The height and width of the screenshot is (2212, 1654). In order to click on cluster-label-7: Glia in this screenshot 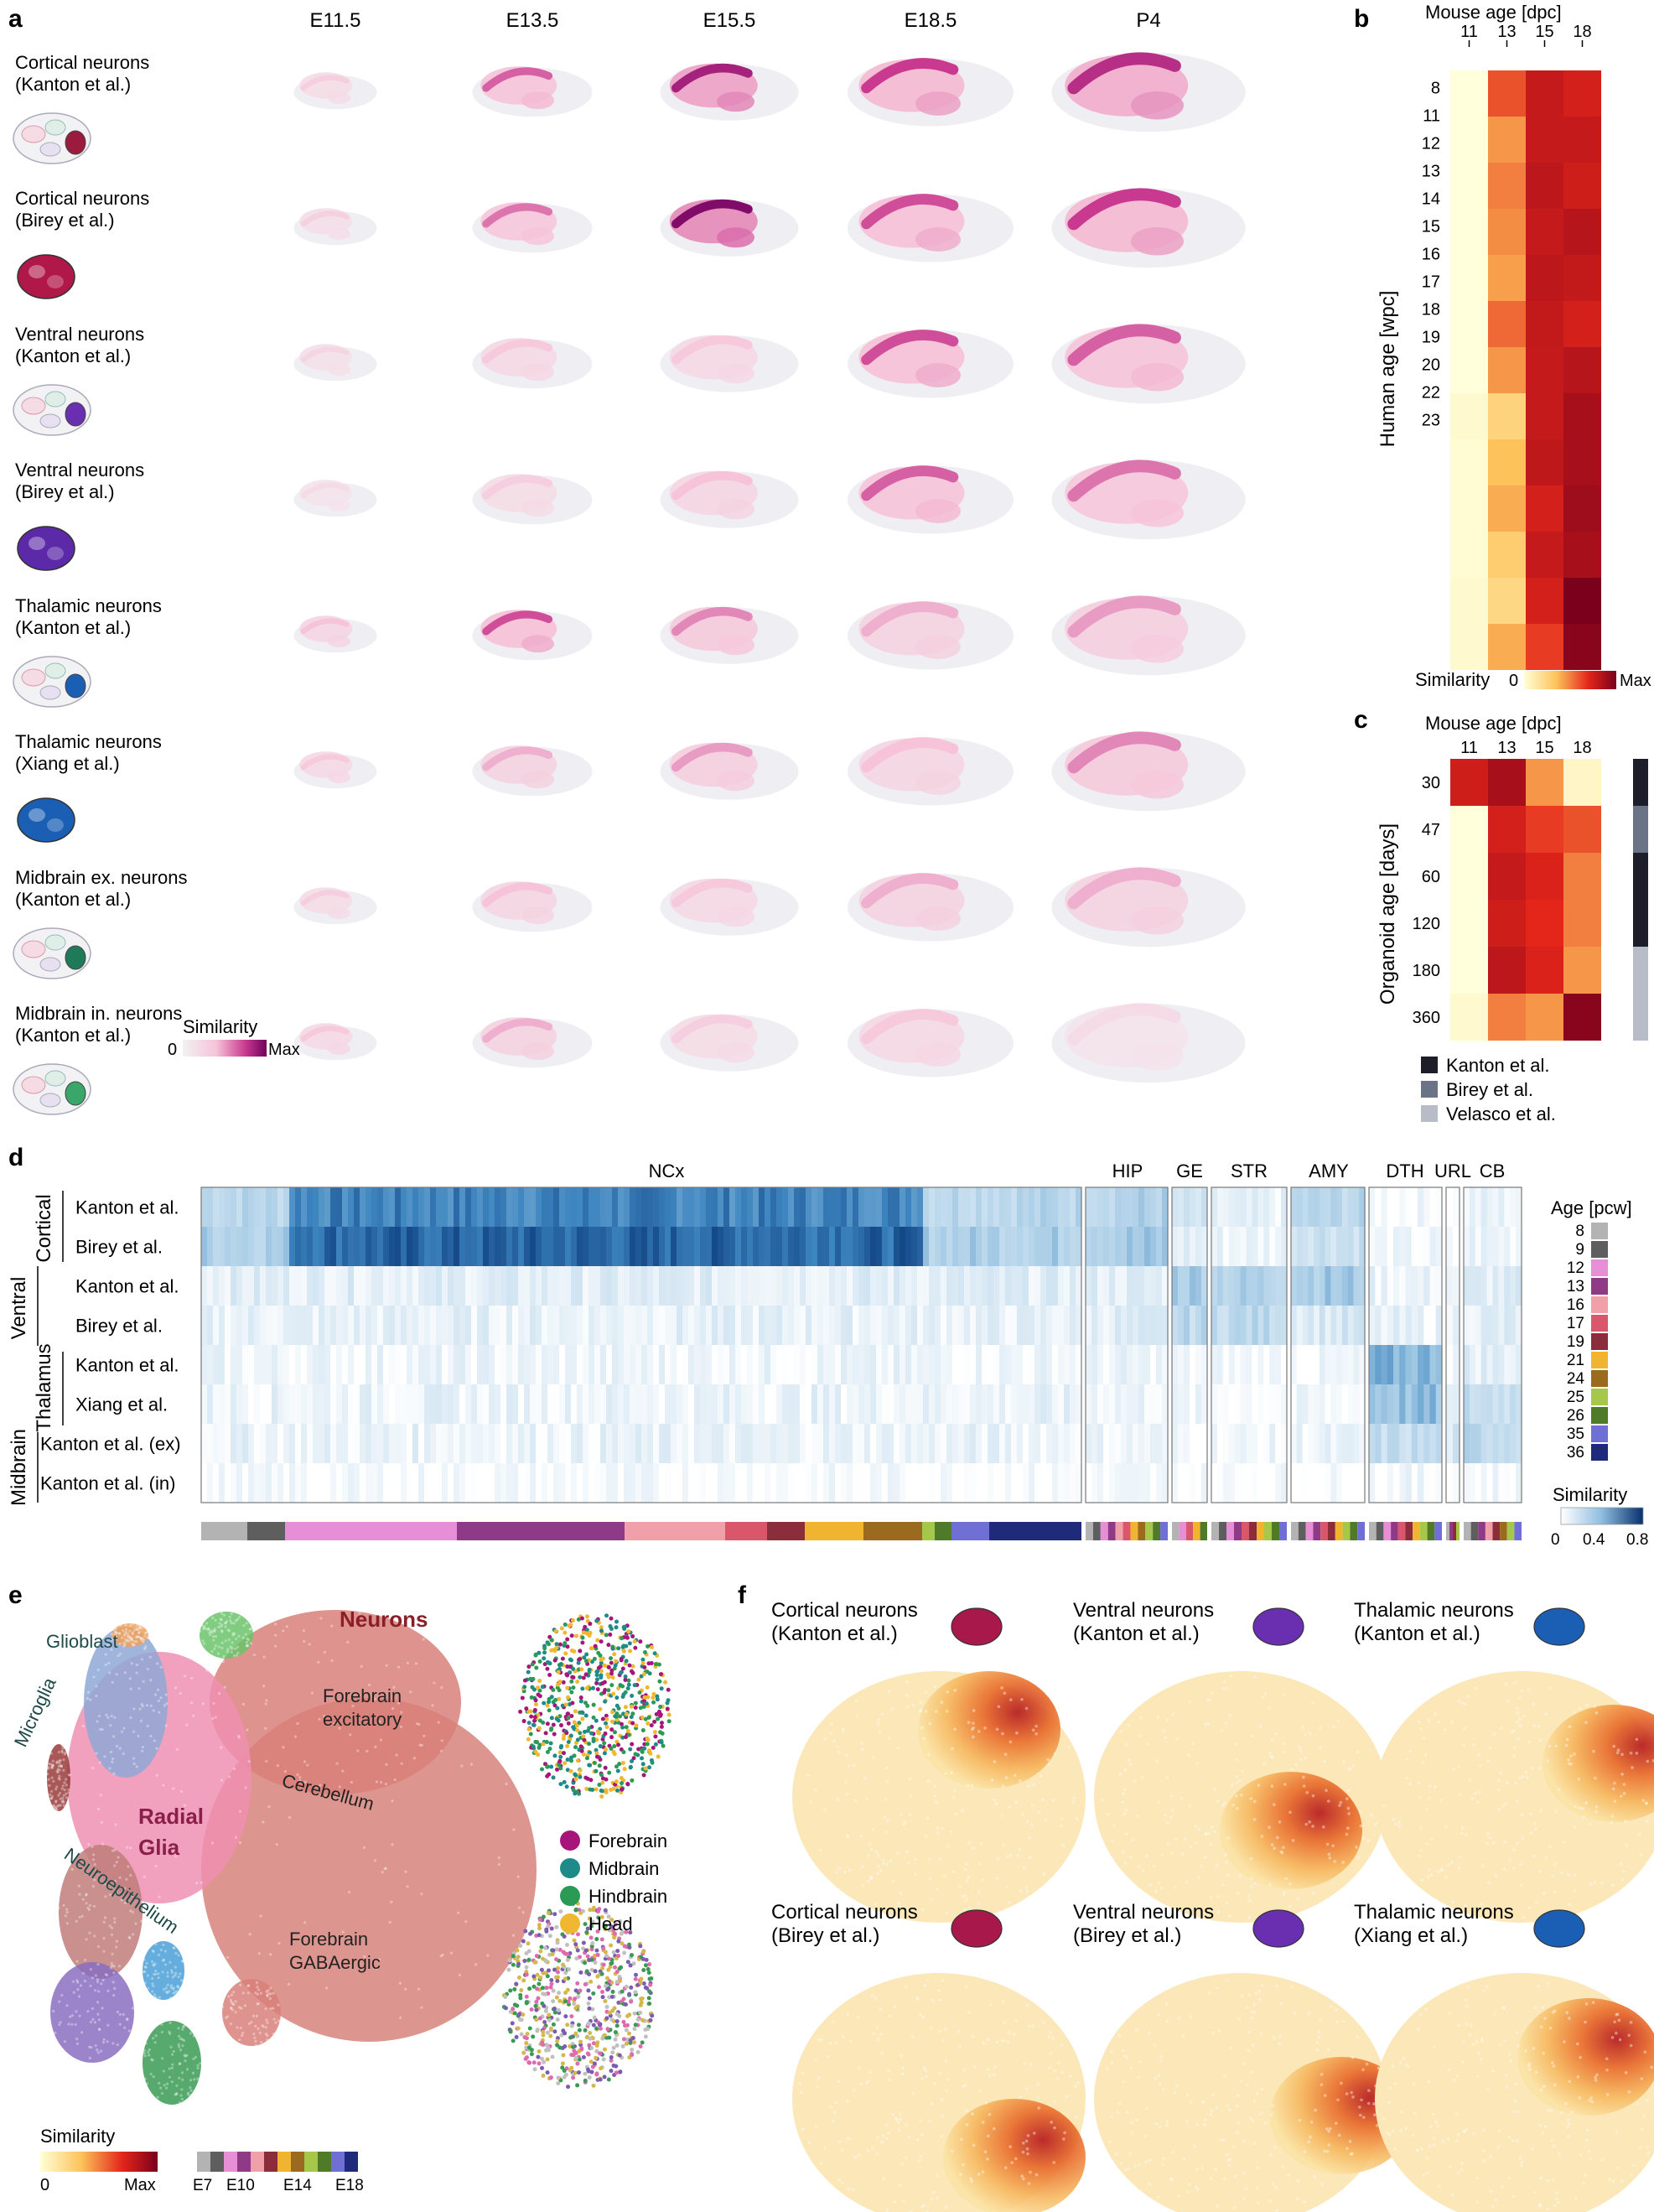, I will do `click(159, 1848)`.